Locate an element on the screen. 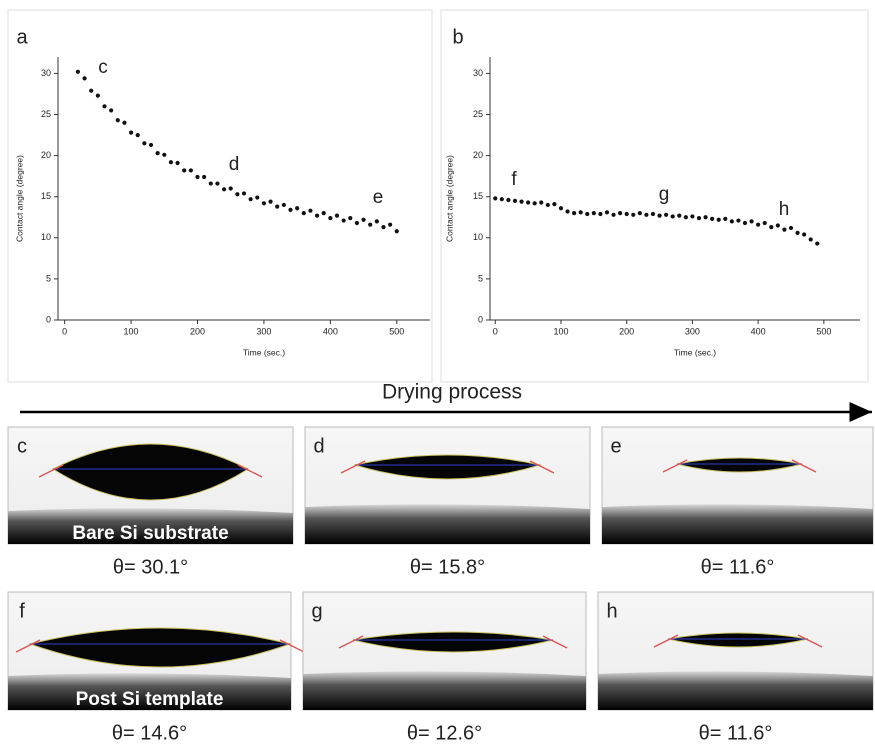 The height and width of the screenshot is (744, 875). image-label: d is located at coordinates (318, 446).